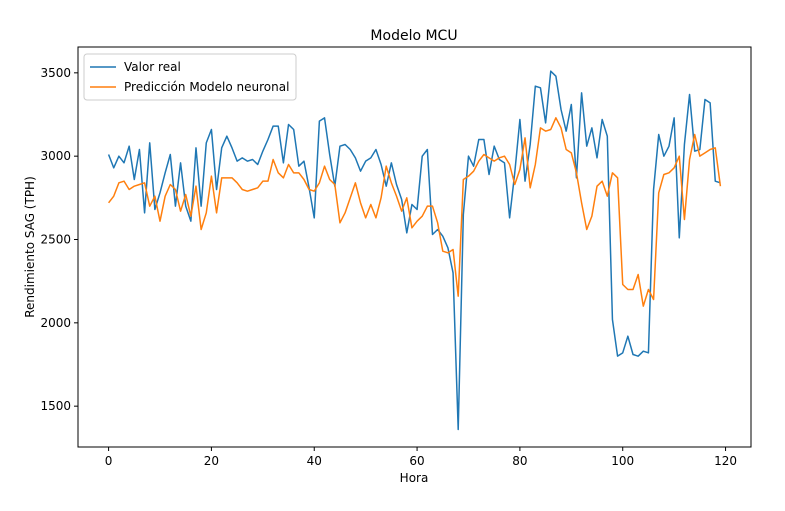  I want to click on y-tick-label: 3000, so click(55, 156).